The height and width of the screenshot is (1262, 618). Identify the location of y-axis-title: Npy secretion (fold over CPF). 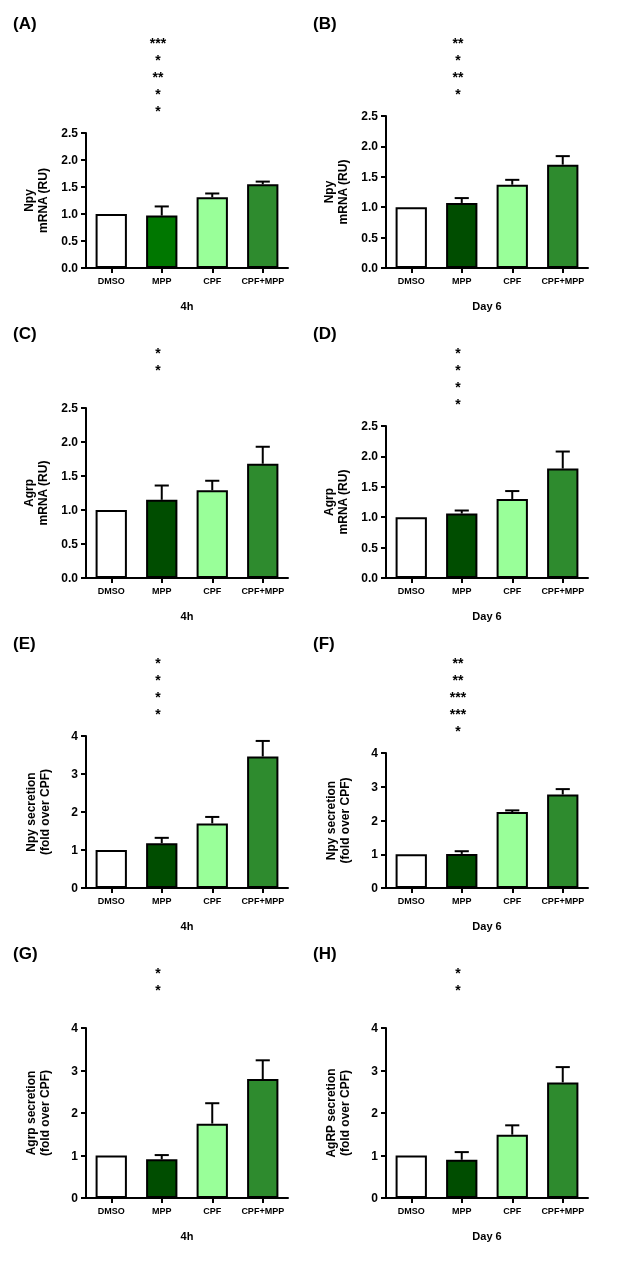
(338, 820).